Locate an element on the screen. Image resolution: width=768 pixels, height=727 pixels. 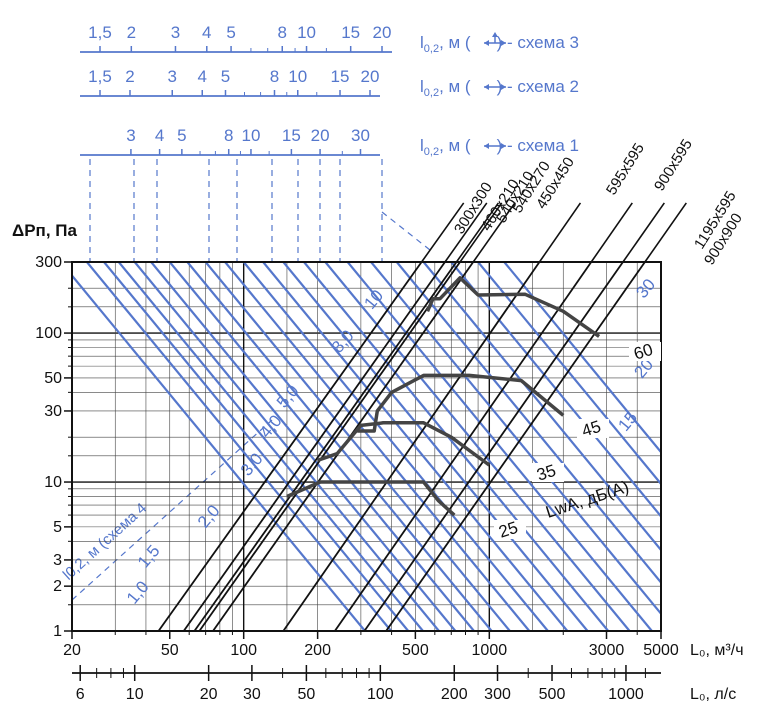
x2-tick-label: 30 is located at coordinates (252, 694).